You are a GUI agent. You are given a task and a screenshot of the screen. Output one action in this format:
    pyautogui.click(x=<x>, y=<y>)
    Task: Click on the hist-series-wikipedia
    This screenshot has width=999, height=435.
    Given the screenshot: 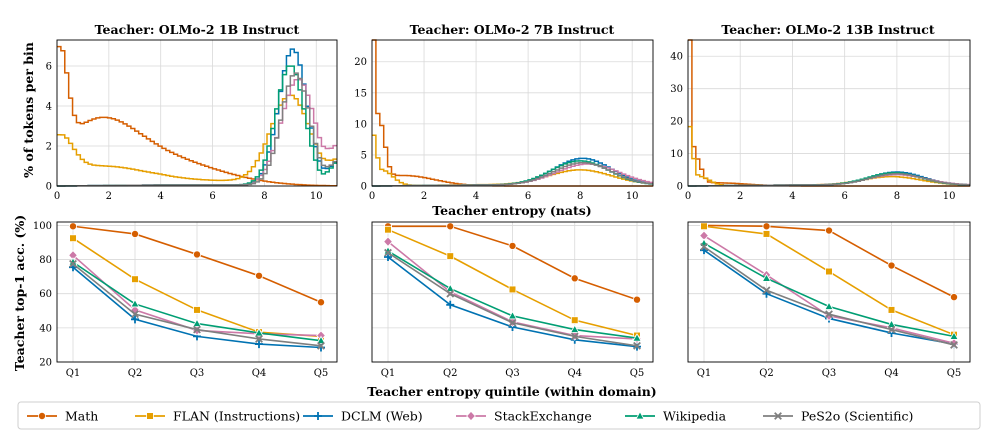 What is the action you would take?
    pyautogui.click(x=512, y=173)
    